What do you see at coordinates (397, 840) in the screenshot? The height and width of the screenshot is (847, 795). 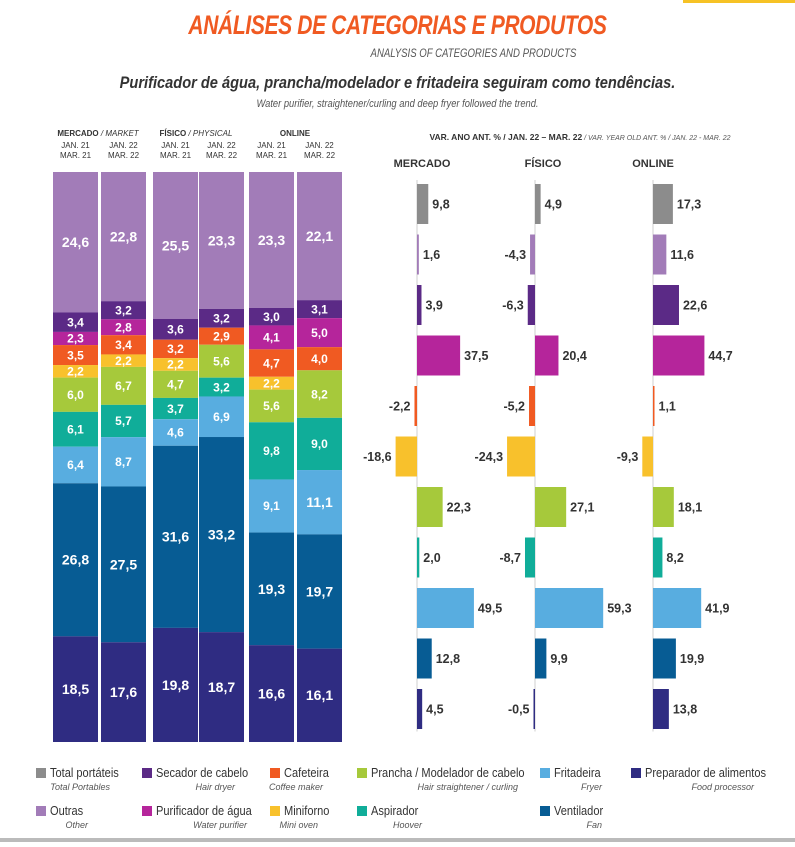 I see `bottom-rule` at bounding box center [397, 840].